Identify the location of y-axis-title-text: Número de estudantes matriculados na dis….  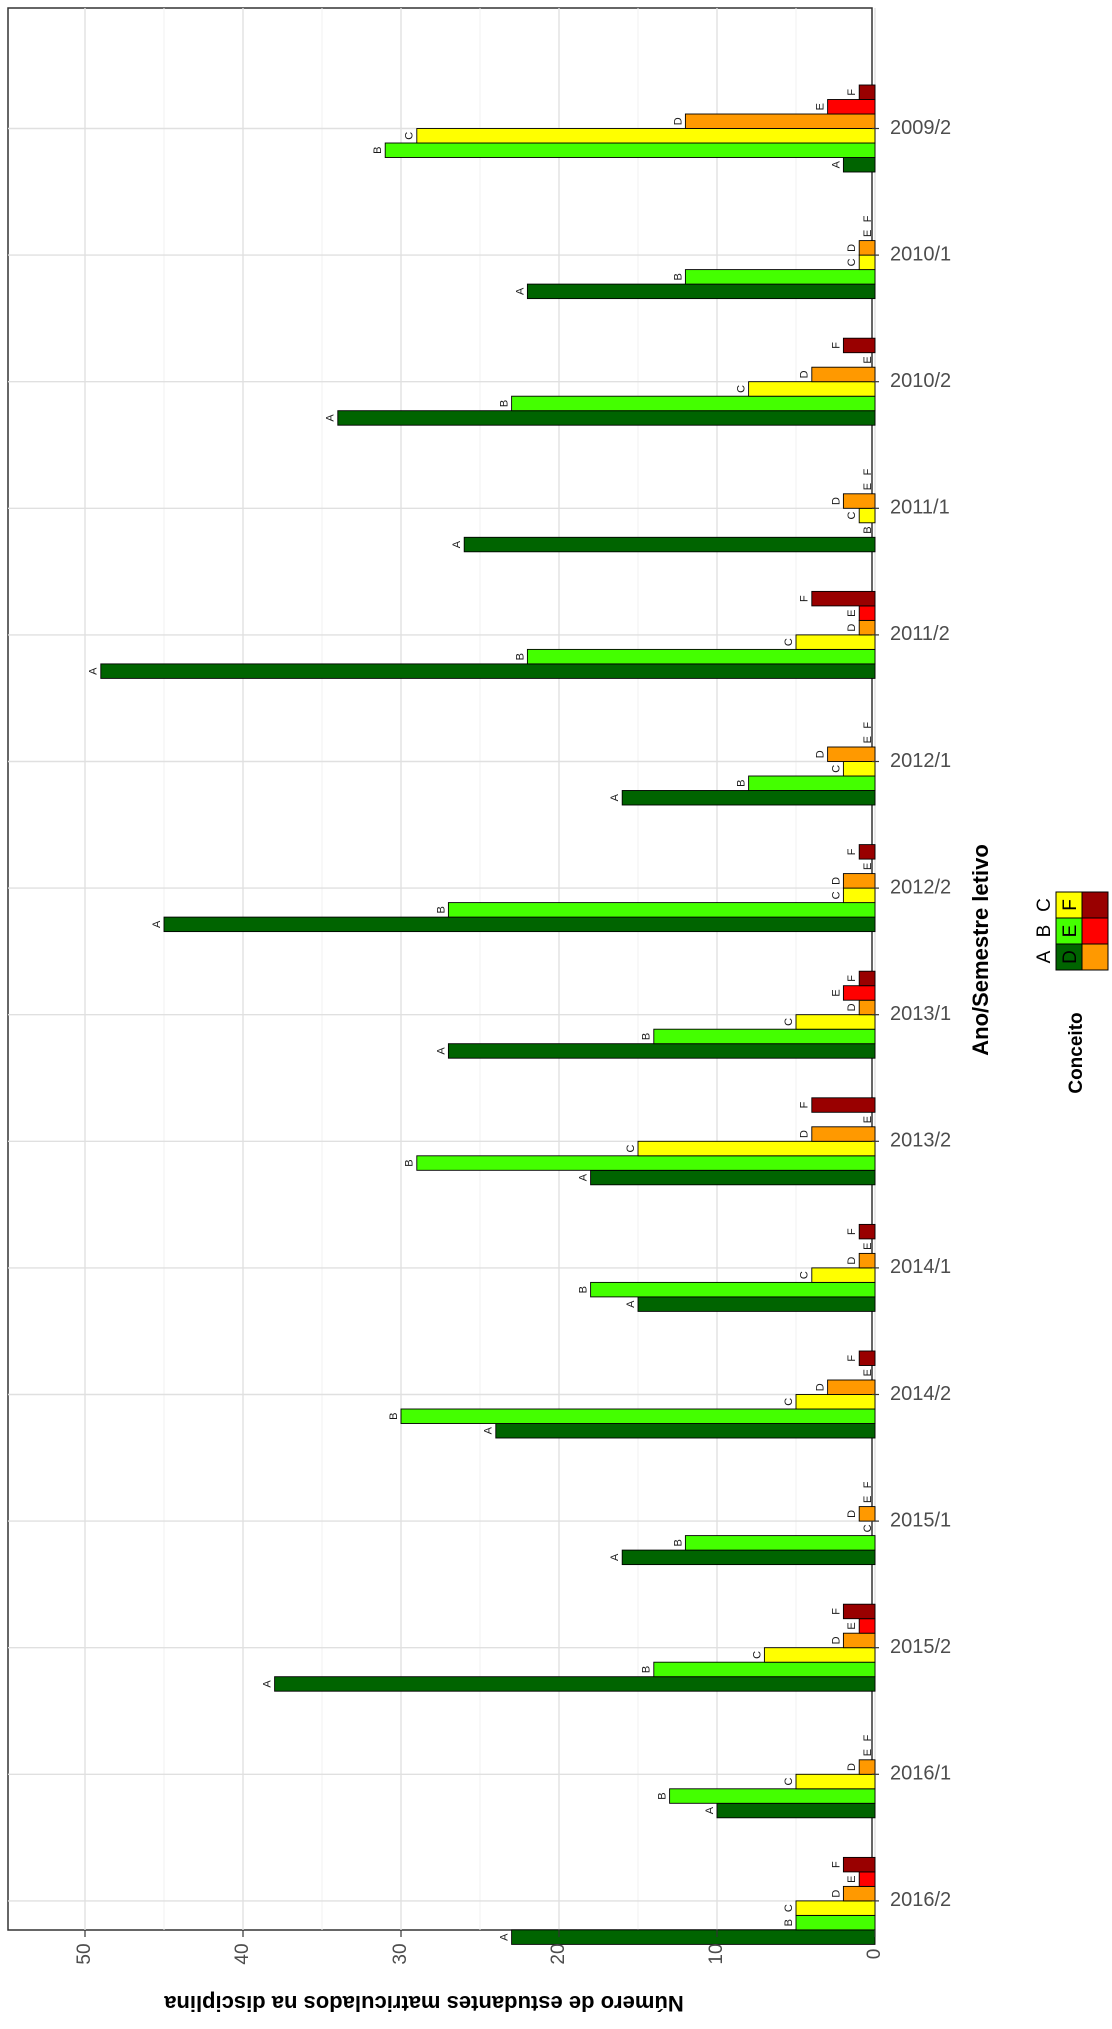
(423, 2003).